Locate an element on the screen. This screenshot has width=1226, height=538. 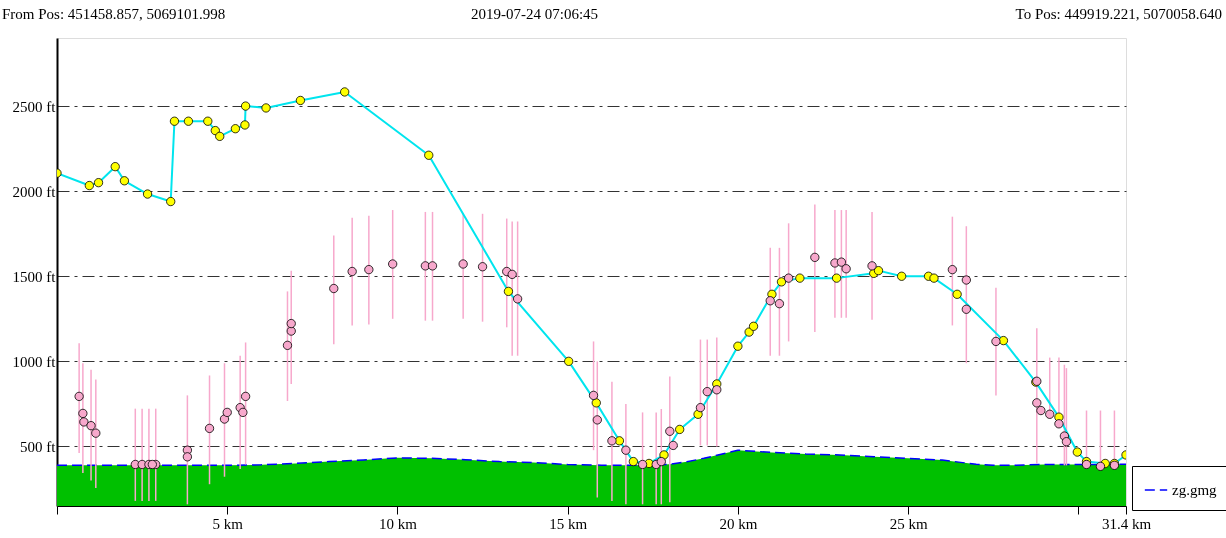
y-tick-label: 1000 ft is located at coordinates (34, 361).